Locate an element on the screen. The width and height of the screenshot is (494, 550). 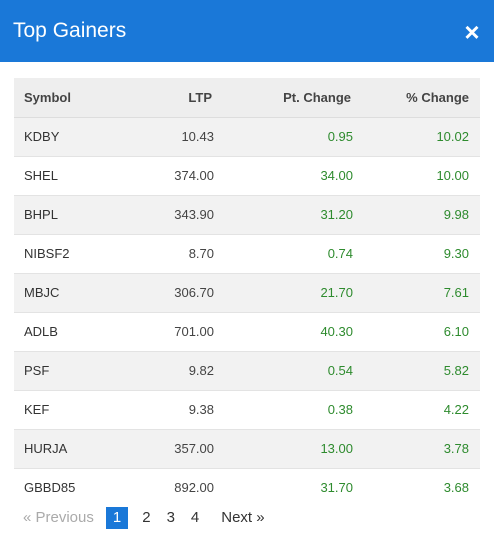
cell-pct-change: 6.10 is located at coordinates (416, 332).